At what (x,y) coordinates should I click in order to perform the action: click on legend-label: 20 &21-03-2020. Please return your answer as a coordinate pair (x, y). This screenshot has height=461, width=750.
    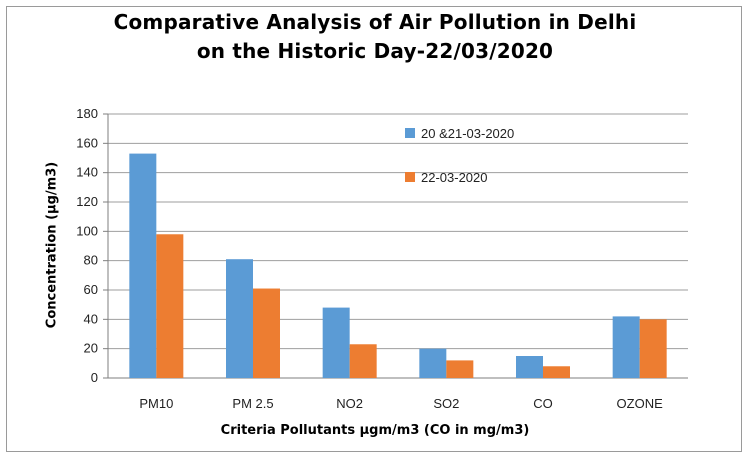
    Looking at the image, I should click on (467, 133).